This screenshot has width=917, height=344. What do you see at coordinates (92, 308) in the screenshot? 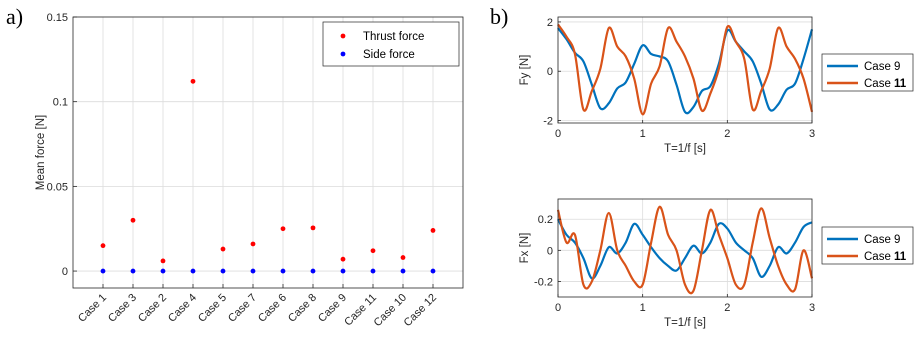
I see `x-tick-label: Case 1` at bounding box center [92, 308].